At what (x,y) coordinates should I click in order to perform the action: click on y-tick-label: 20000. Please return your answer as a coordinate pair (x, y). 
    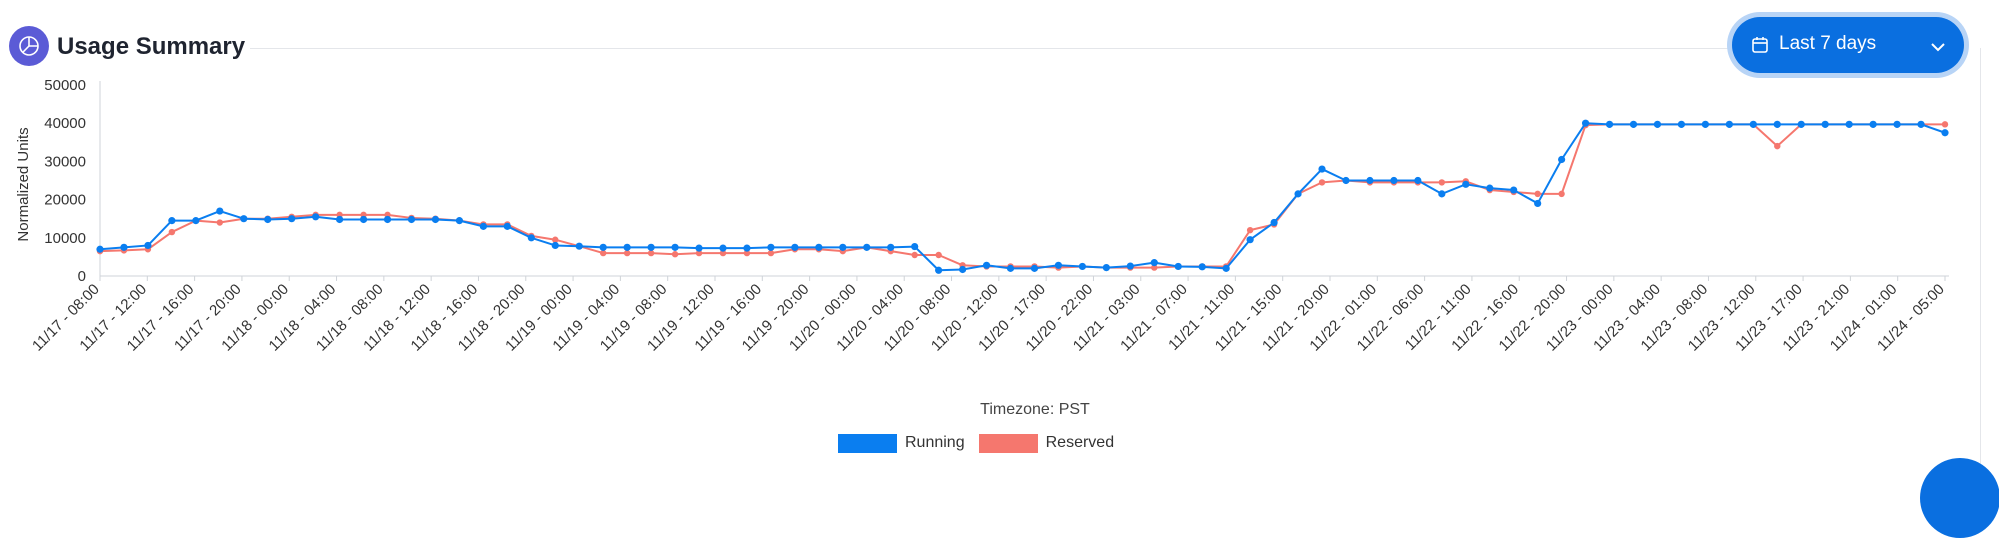
    Looking at the image, I should click on (65, 200).